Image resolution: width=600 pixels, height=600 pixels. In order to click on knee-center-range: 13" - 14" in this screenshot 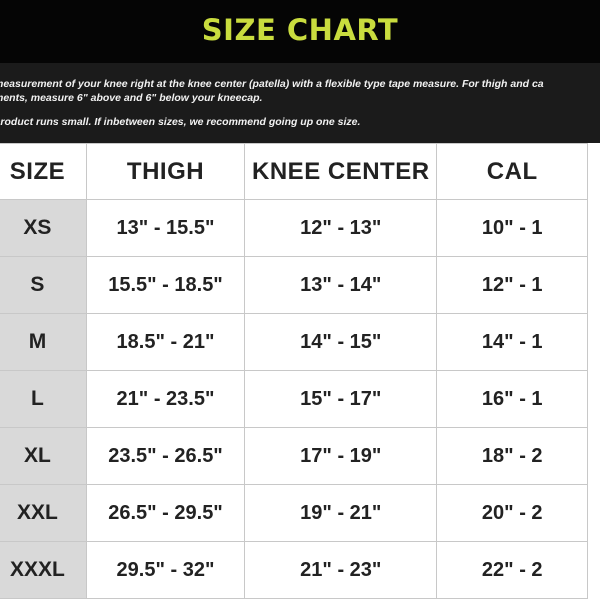, I will do `click(341, 285)`.